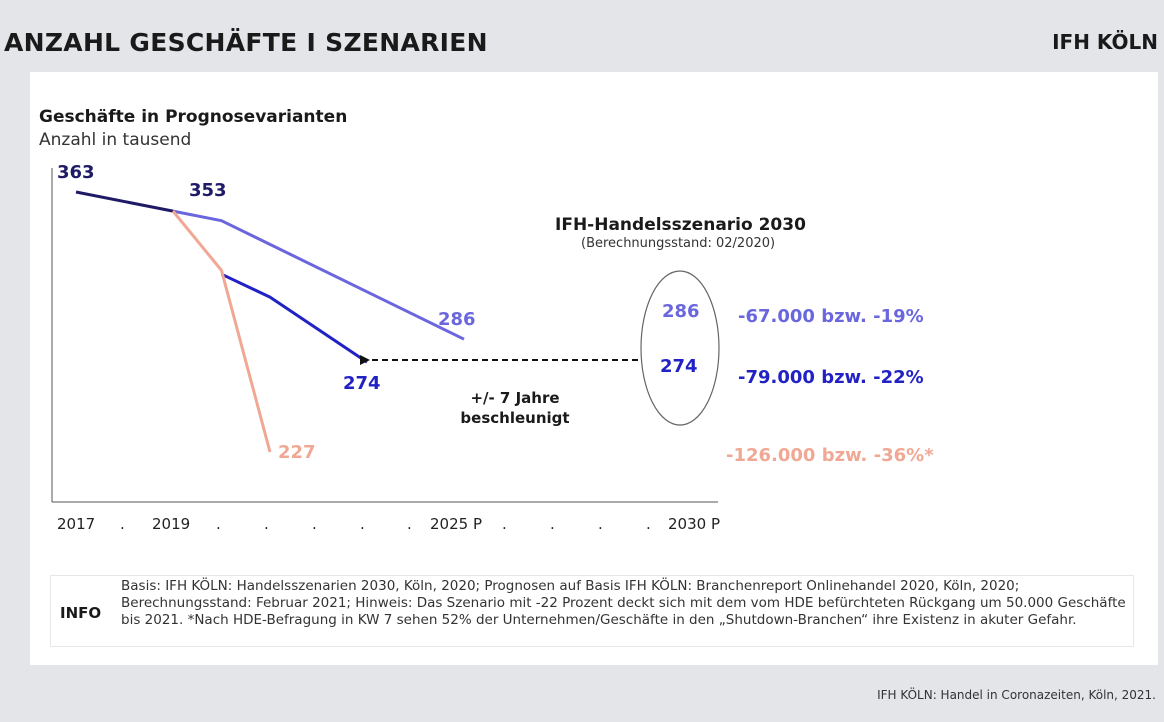  What do you see at coordinates (76, 172) in the screenshot?
I see `label-2017-363: 363` at bounding box center [76, 172].